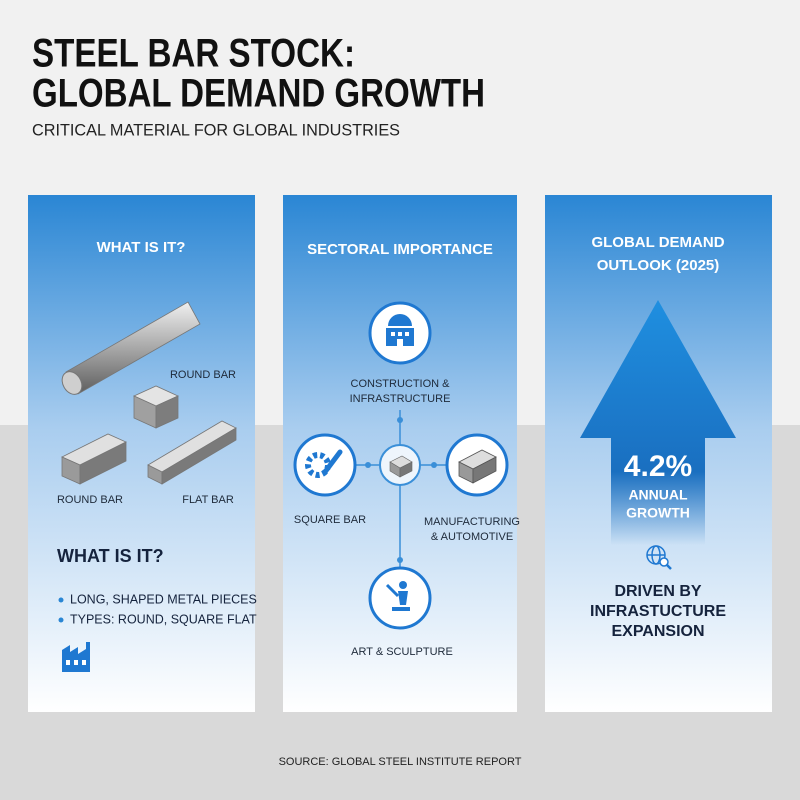  I want to click on title: GLOBAL DEMAND GROWTH, so click(258, 94).